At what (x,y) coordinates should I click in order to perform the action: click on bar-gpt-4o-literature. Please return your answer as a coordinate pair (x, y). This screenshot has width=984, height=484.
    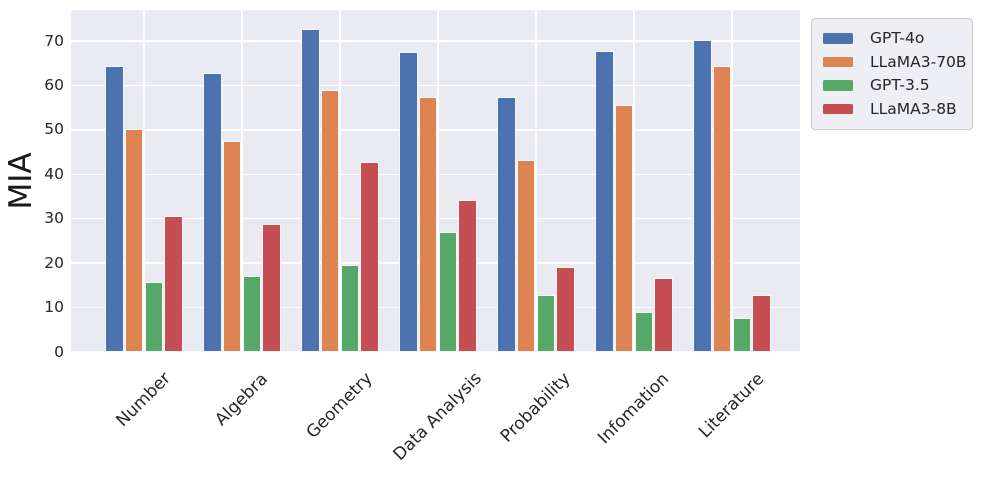
    Looking at the image, I should click on (702, 196).